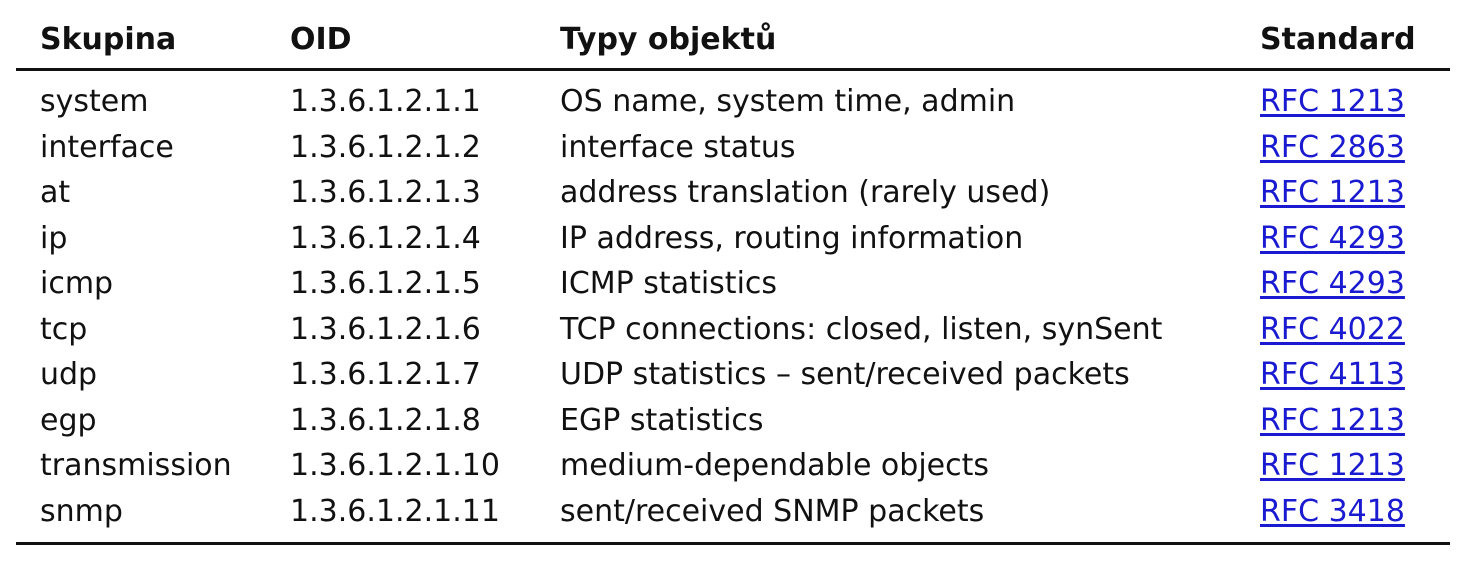 This screenshot has width=1464, height=570. Describe the element at coordinates (385, 420) in the screenshot. I see `cell-oid: 1.3.6.1.2.1.8` at that location.